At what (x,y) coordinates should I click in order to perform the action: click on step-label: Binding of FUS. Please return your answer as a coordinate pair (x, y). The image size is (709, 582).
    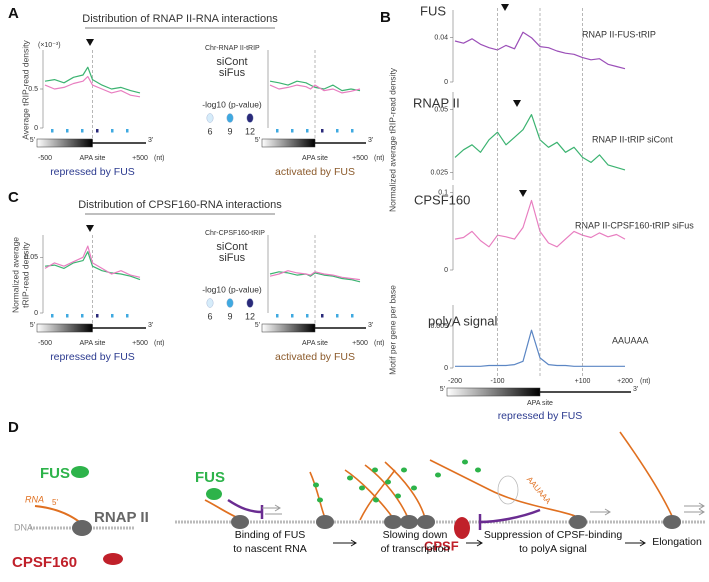
    Looking at the image, I should click on (270, 535).